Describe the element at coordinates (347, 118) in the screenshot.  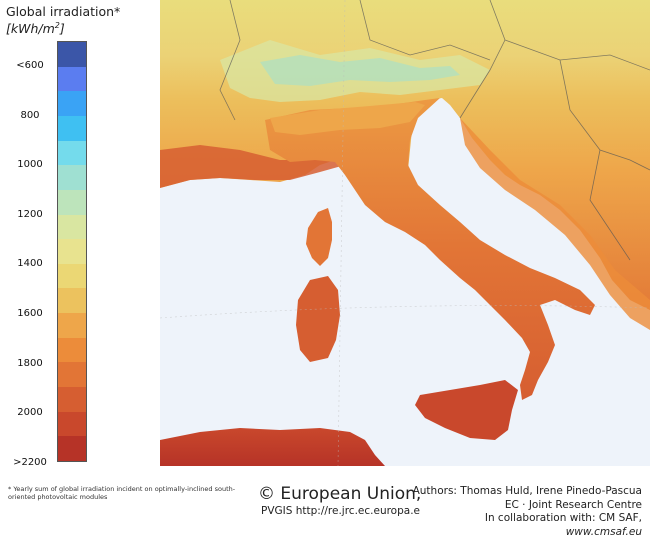
I see `po-valley` at that location.